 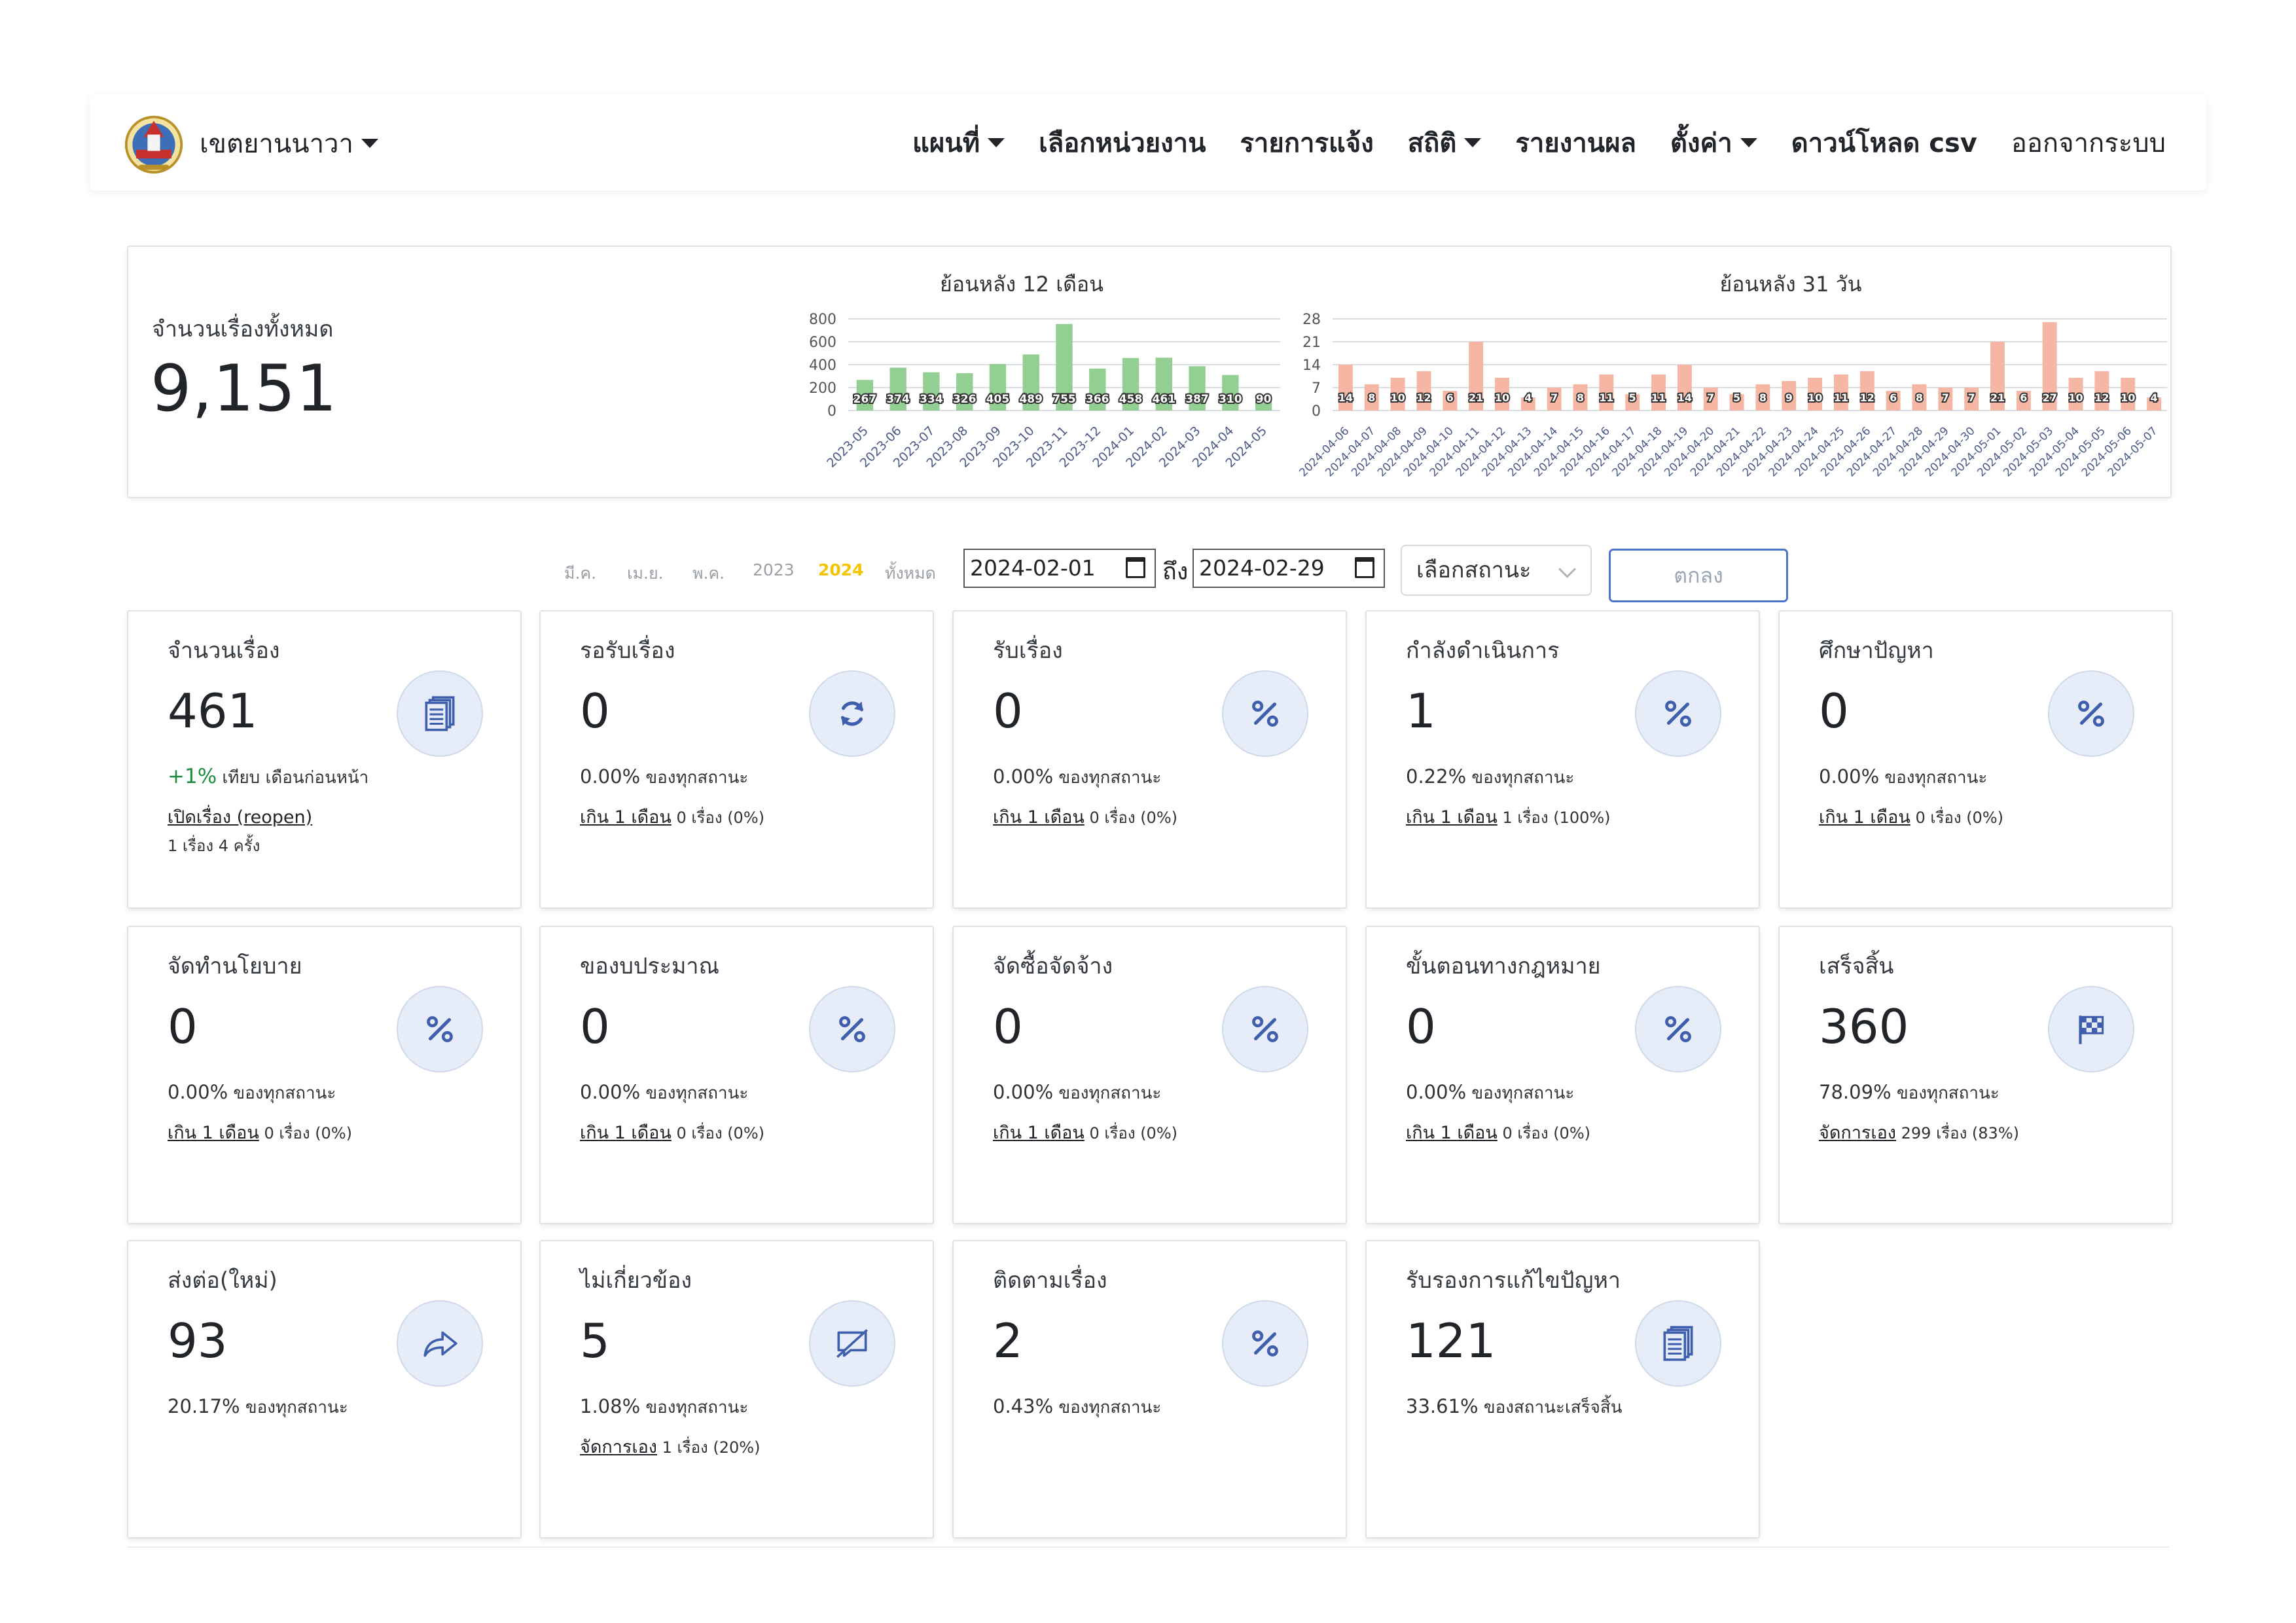 What do you see at coordinates (1122, 143) in the screenshot?
I see `nav-item-1: เลือกหน่วยงาน` at bounding box center [1122, 143].